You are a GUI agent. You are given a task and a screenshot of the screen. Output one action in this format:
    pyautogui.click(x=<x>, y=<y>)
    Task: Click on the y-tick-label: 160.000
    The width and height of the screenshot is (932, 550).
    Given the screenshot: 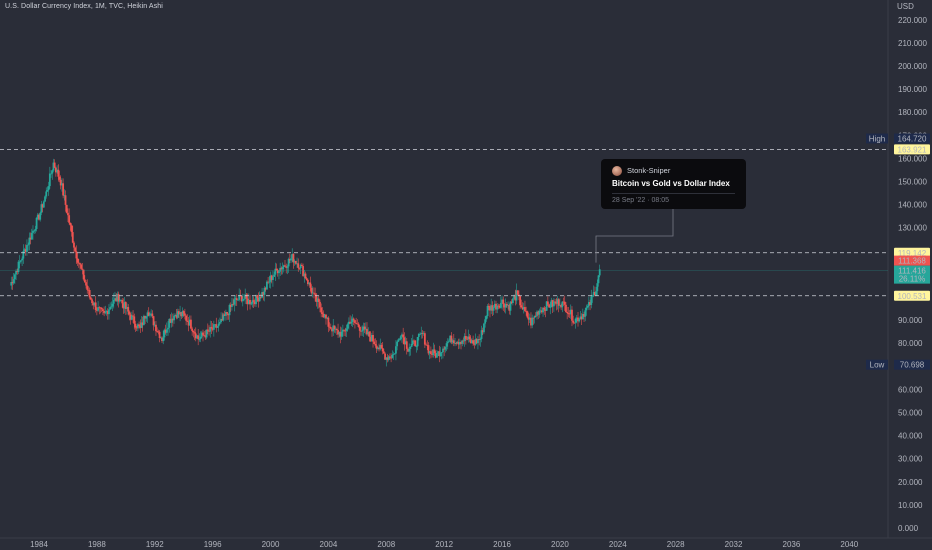 What is the action you would take?
    pyautogui.click(x=912, y=158)
    